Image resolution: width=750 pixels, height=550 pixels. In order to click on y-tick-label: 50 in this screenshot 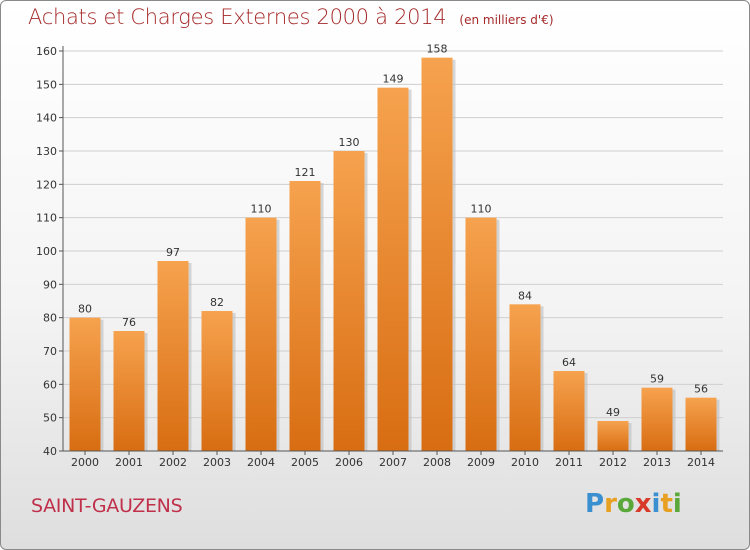, I will do `click(50, 418)`.